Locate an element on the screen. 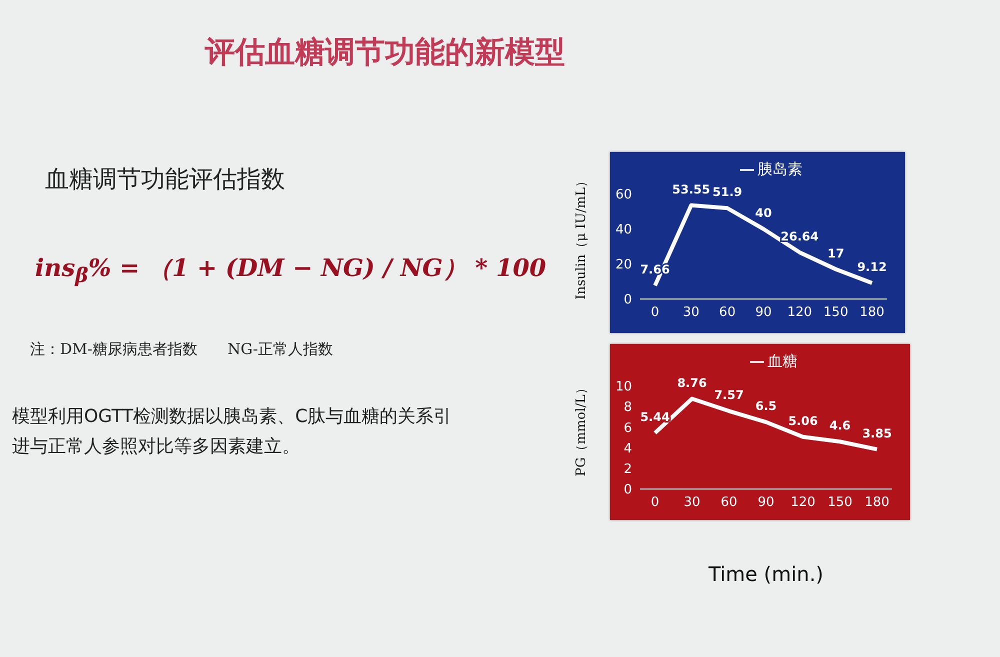  data-label: 7.57 is located at coordinates (729, 395).